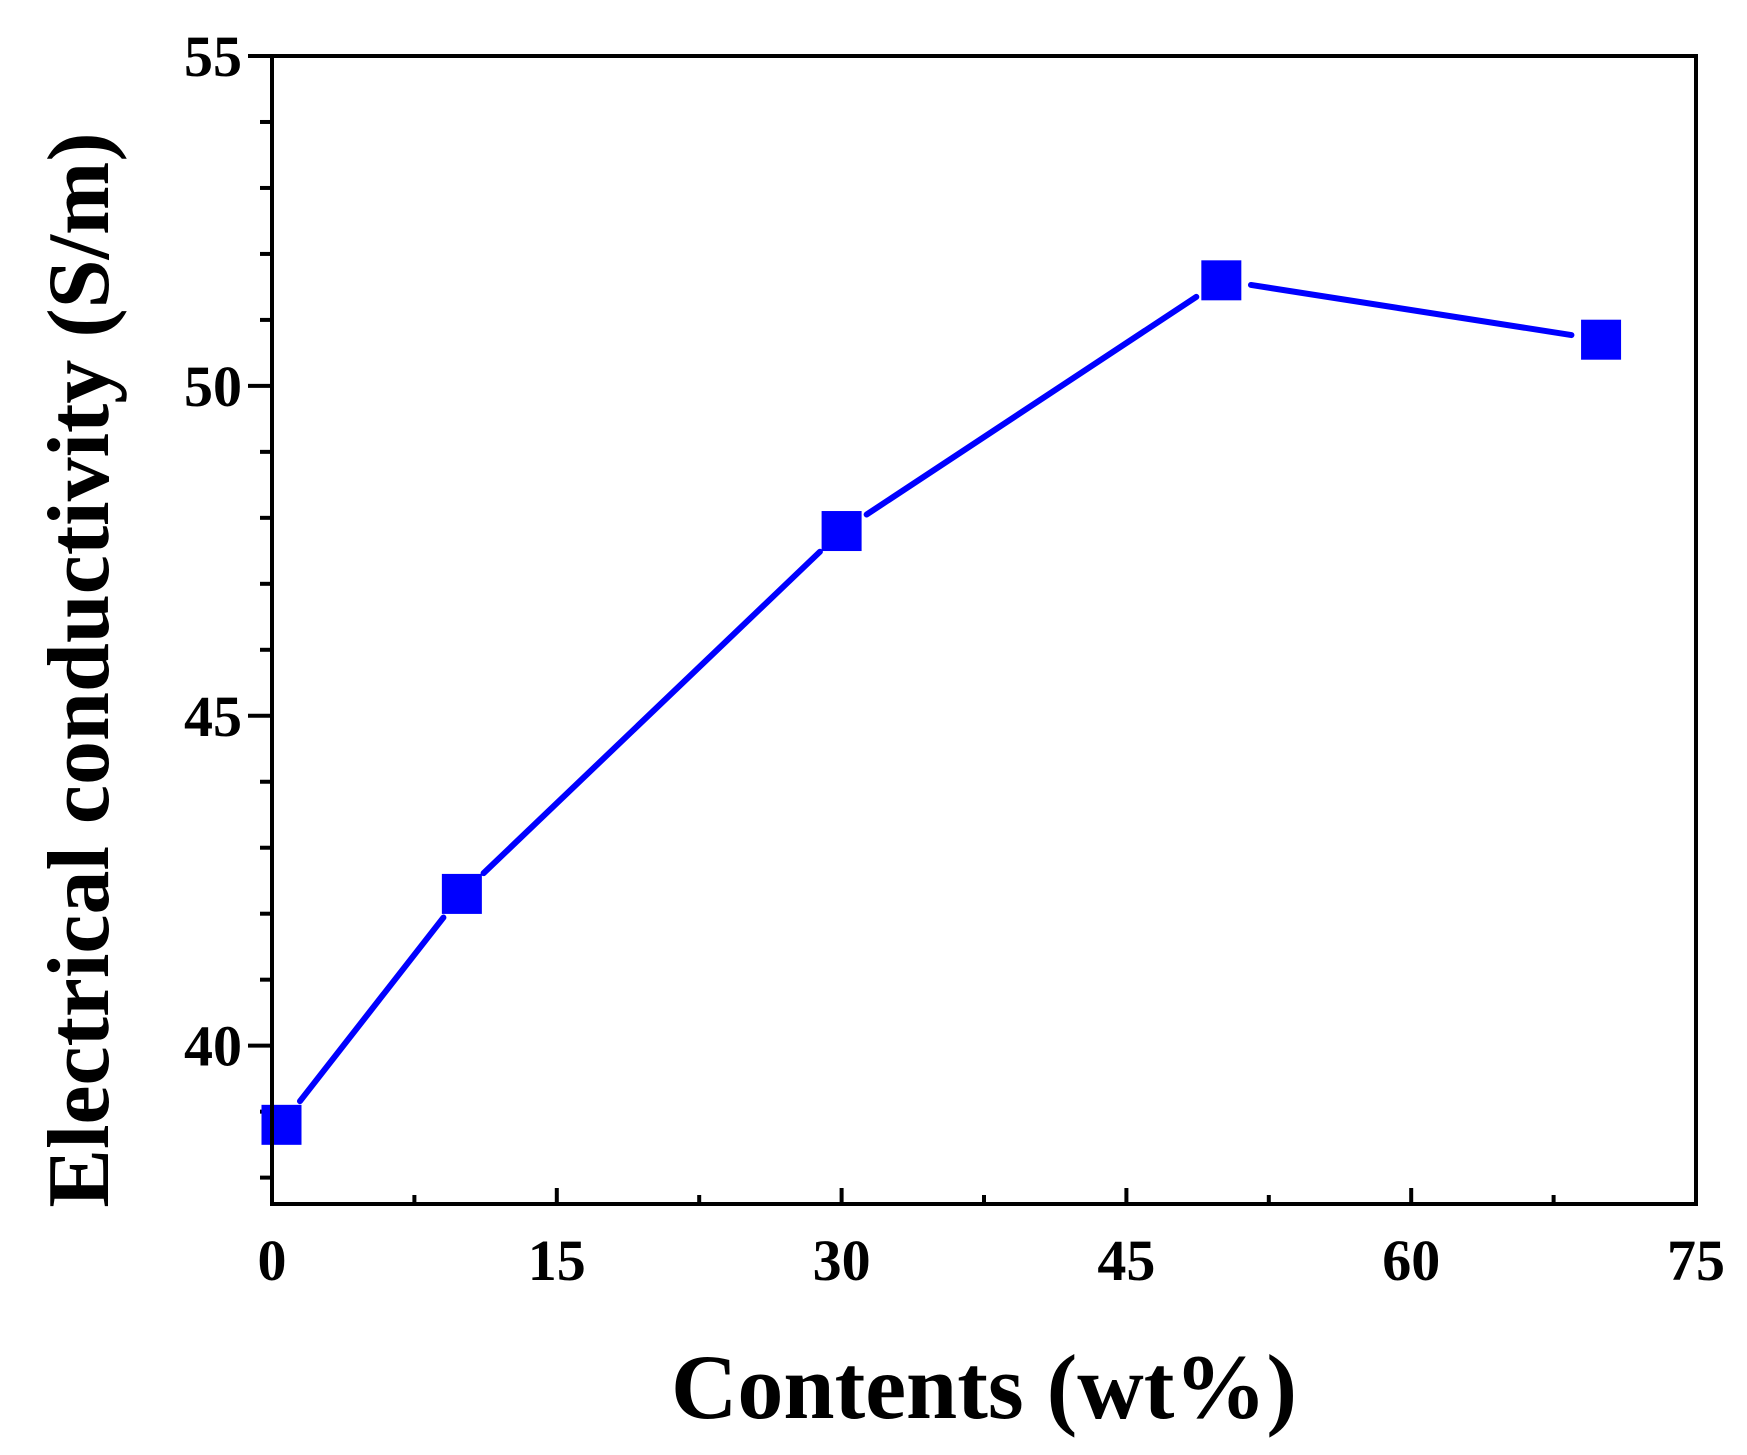 This screenshot has height=1455, width=1747. What do you see at coordinates (213, 56) in the screenshot?
I see `y-tick-label: 55` at bounding box center [213, 56].